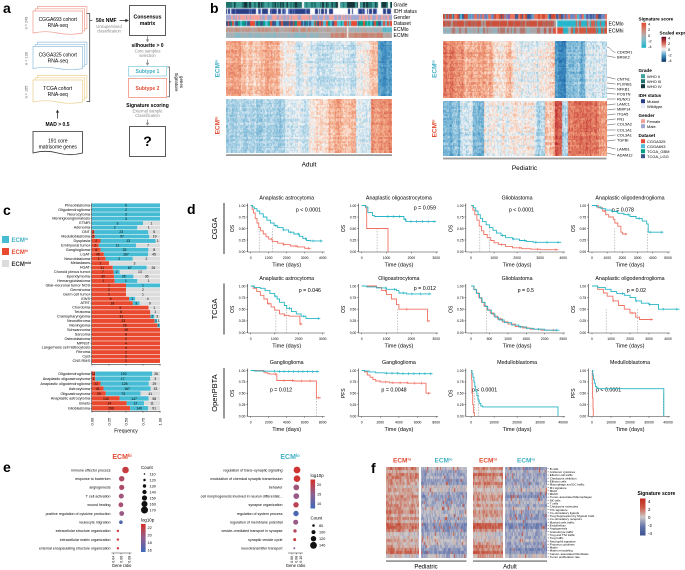  What do you see at coordinates (460, 416) in the screenshot?
I see `svg-text: 0.00` at bounding box center [460, 416].